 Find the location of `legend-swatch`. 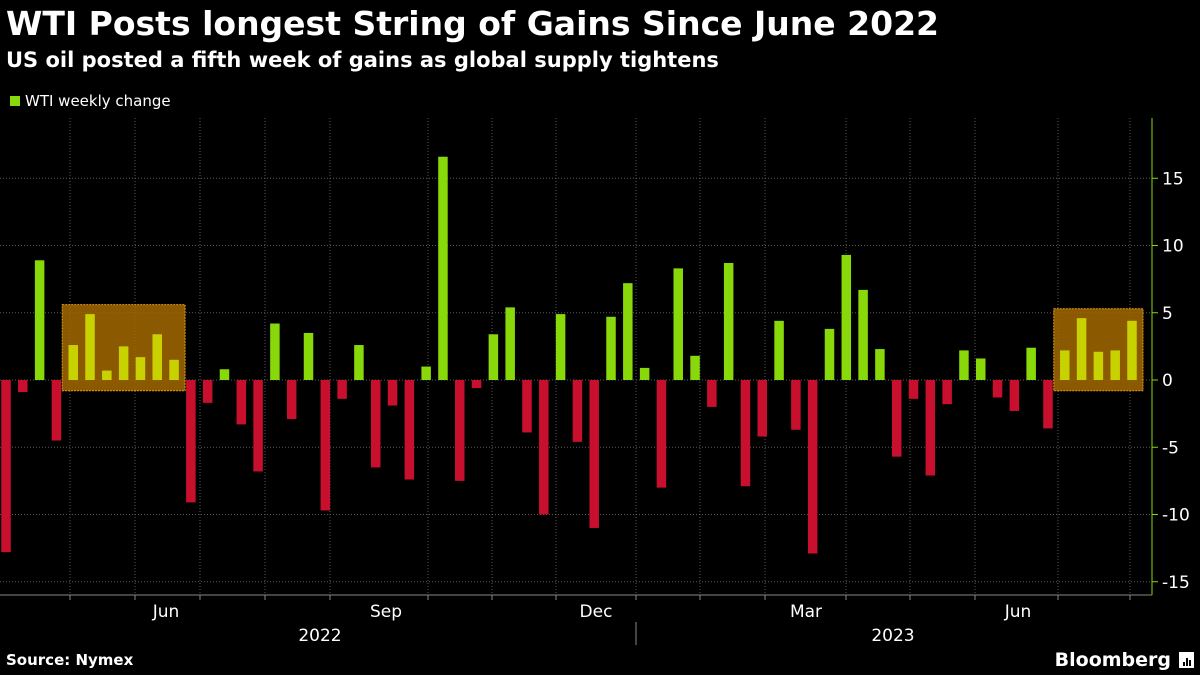

legend-swatch is located at coordinates (15, 101).